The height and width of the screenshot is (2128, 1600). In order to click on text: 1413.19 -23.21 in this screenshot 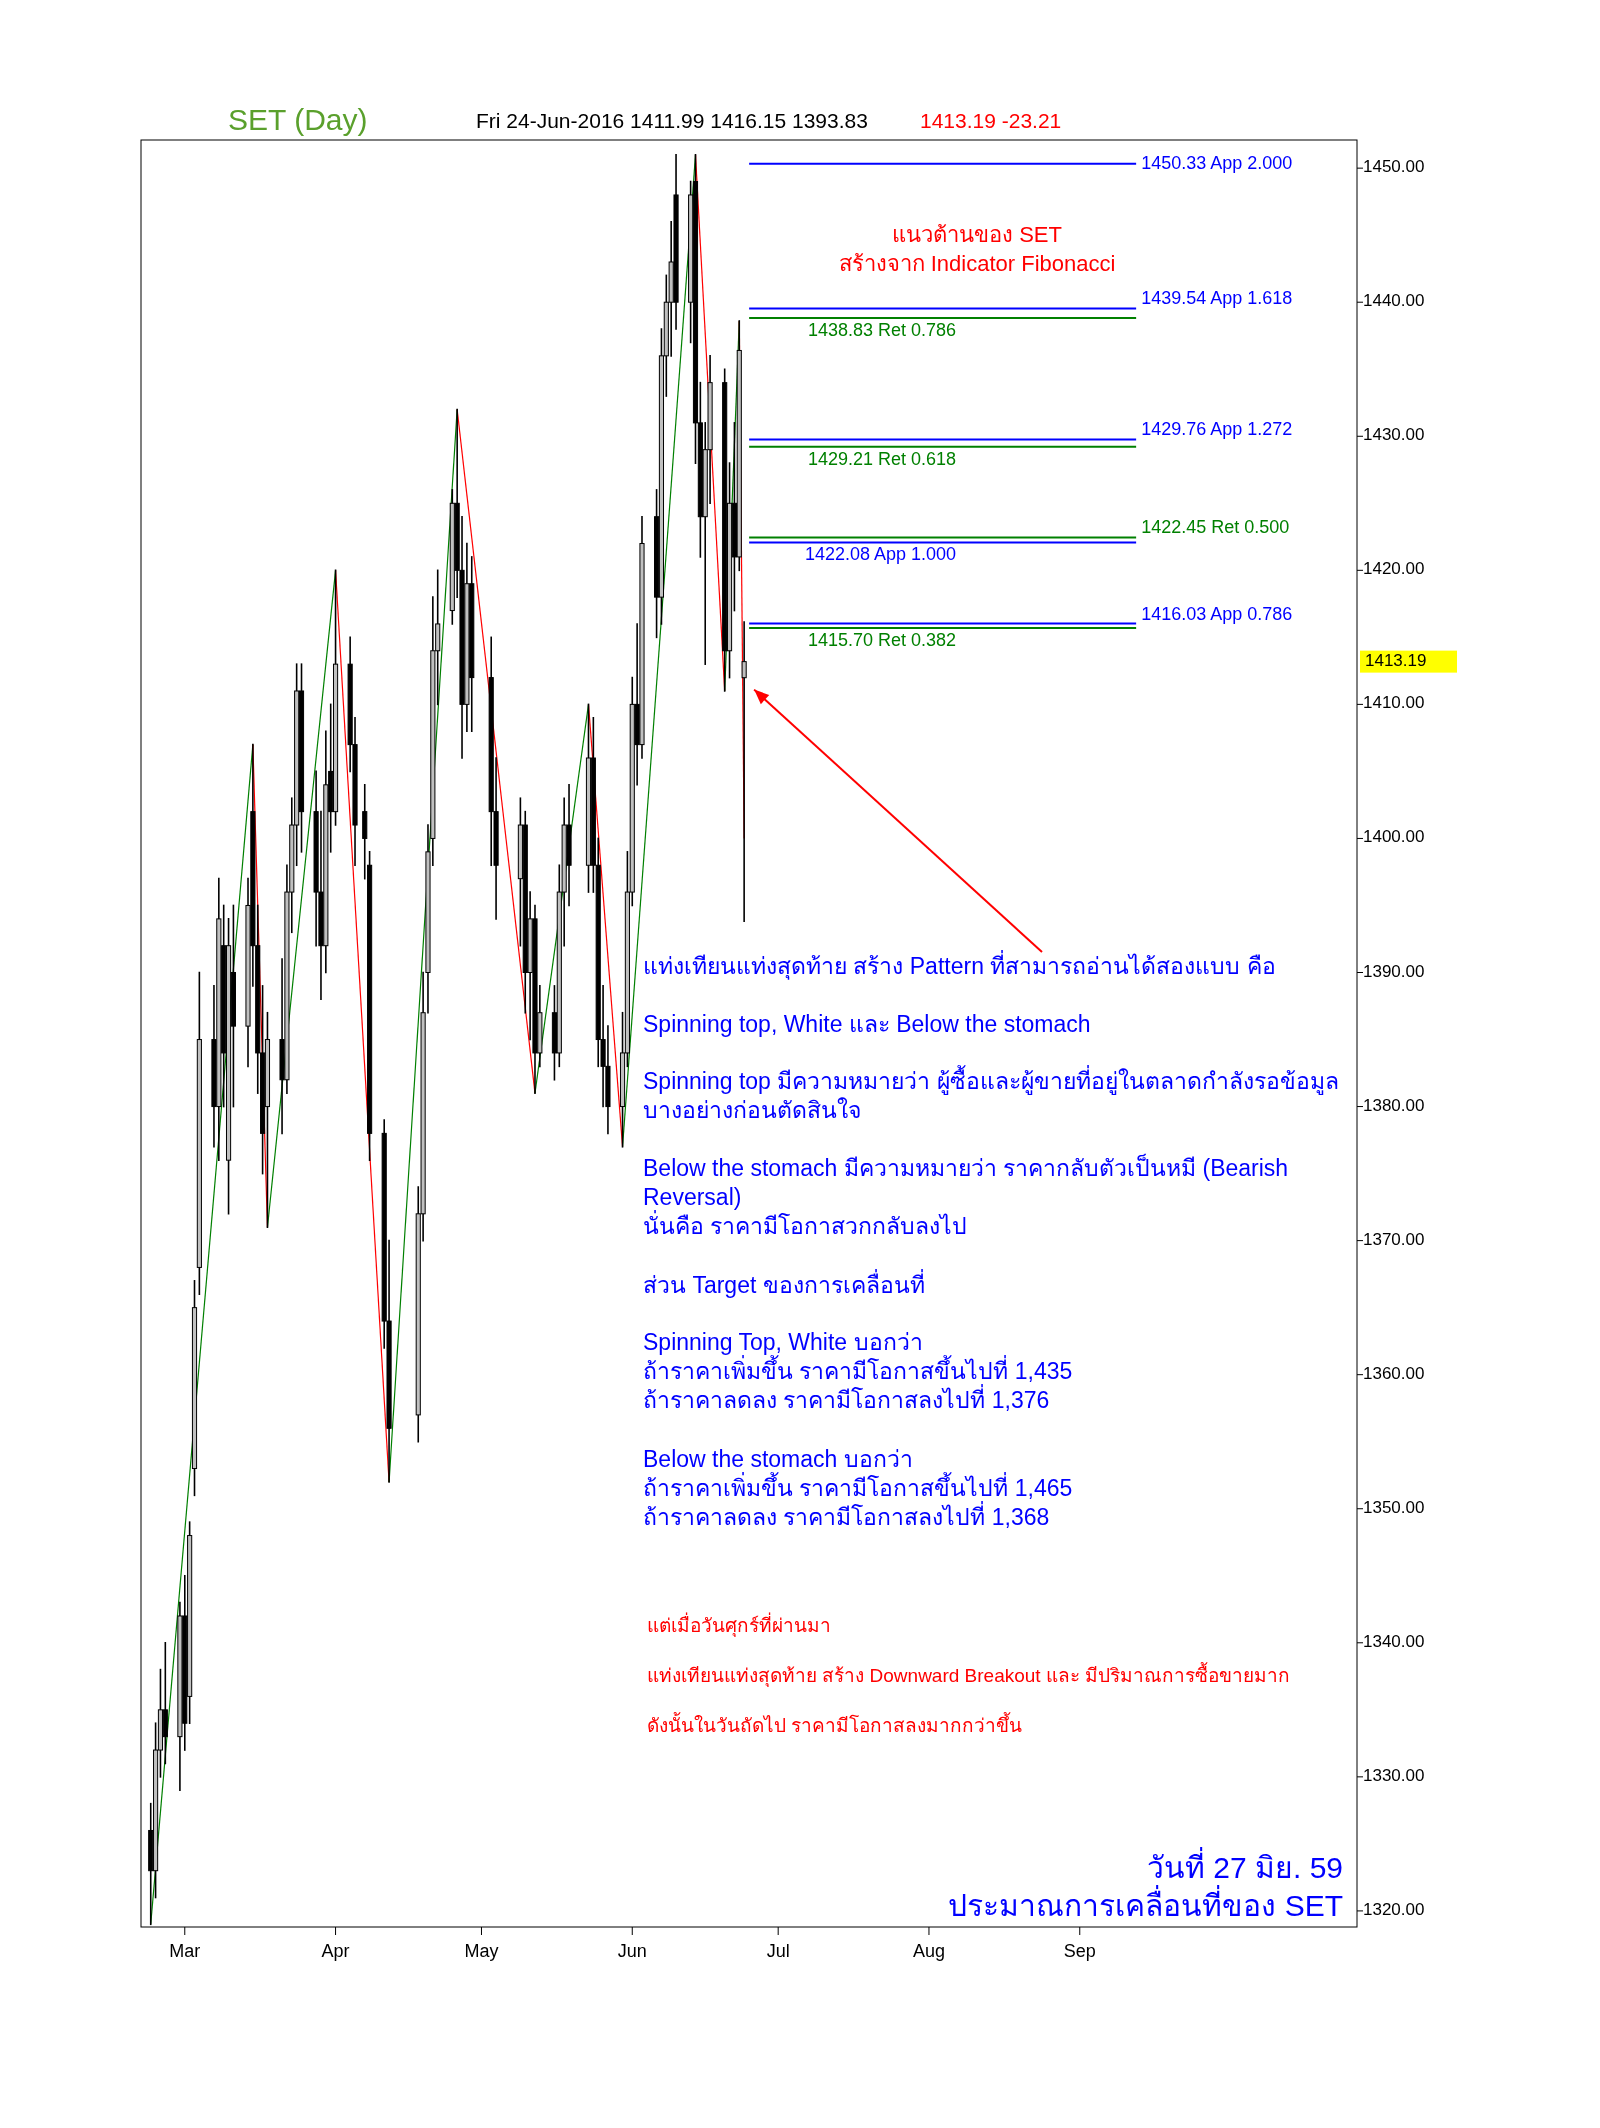, I will do `click(991, 120)`.